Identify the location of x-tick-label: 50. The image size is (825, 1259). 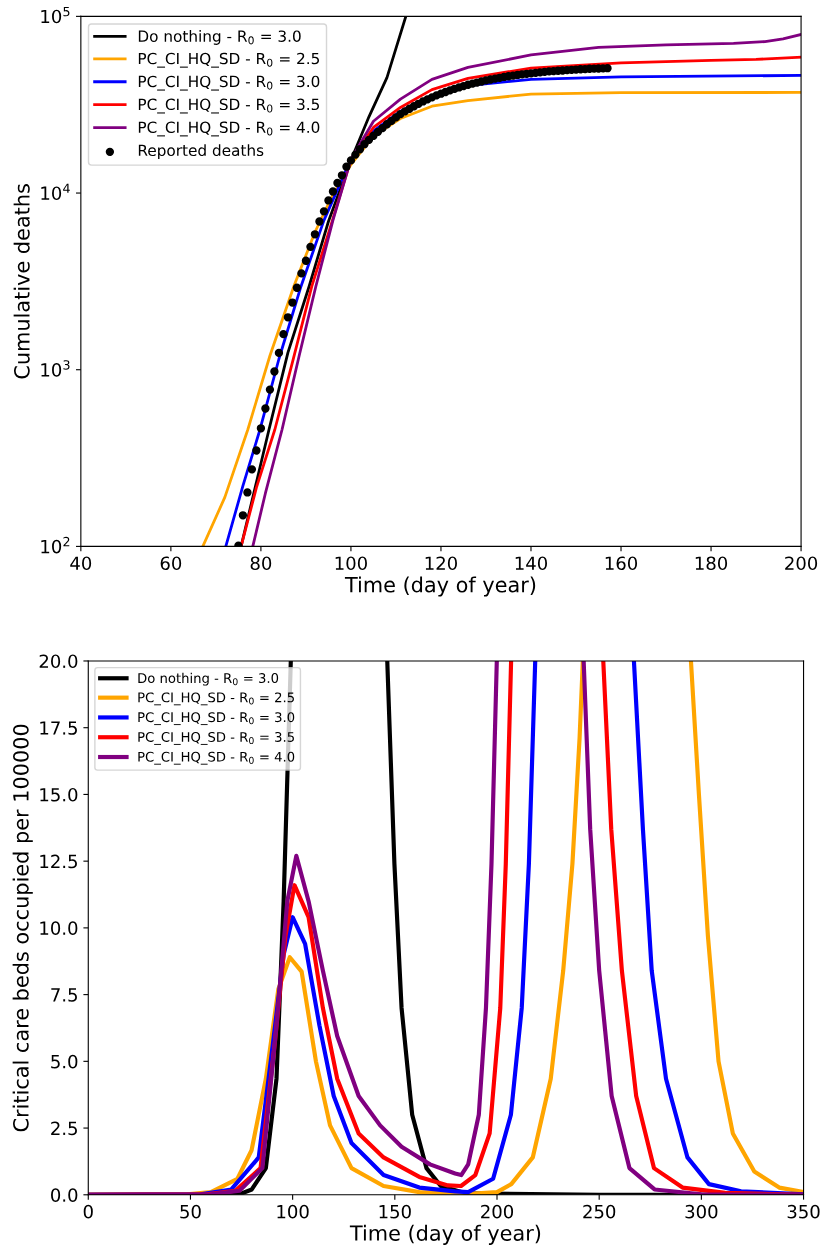
(190, 1211).